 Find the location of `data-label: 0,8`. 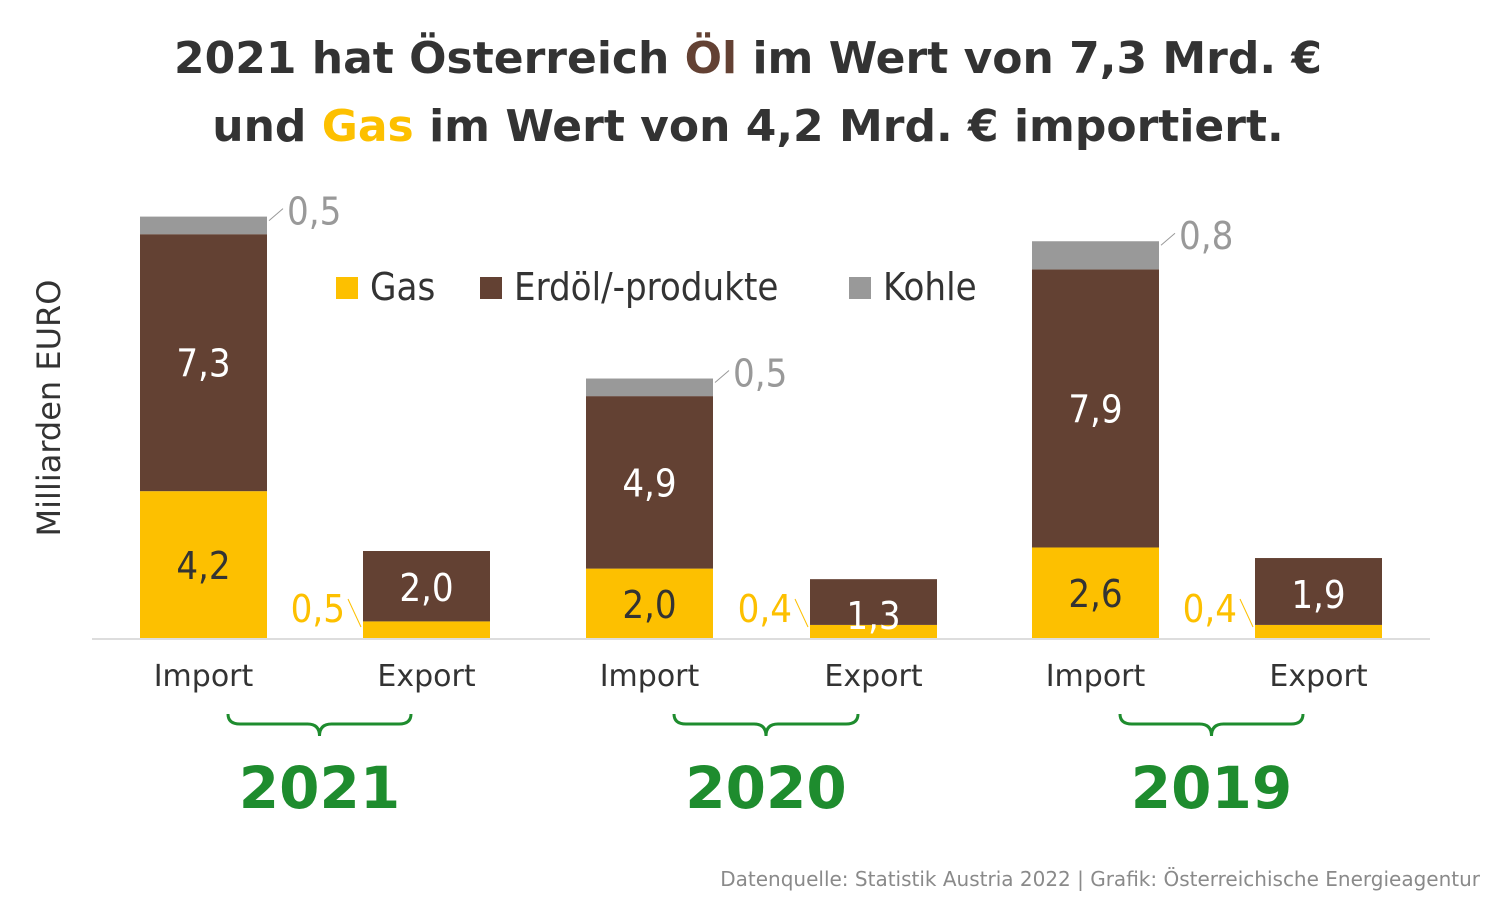

data-label: 0,8 is located at coordinates (1206, 236).